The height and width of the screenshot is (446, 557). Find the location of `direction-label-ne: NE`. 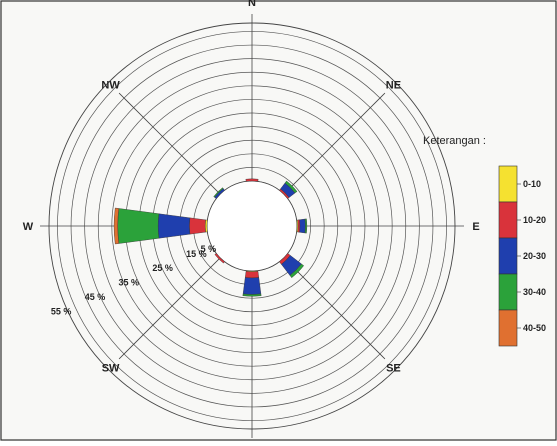

direction-label-ne: NE is located at coordinates (393, 86).